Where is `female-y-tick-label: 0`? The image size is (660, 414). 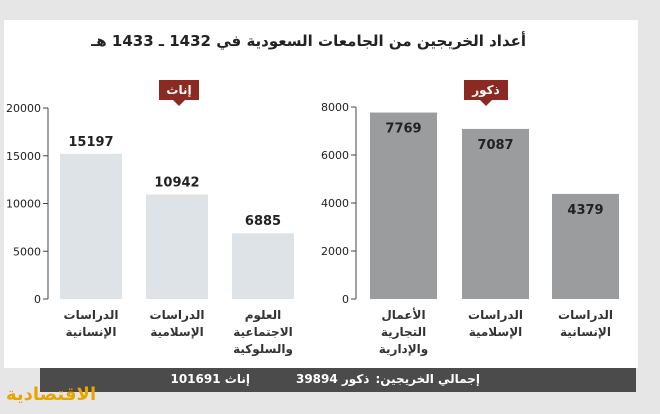
female-y-tick-label: 0 is located at coordinates (37, 299).